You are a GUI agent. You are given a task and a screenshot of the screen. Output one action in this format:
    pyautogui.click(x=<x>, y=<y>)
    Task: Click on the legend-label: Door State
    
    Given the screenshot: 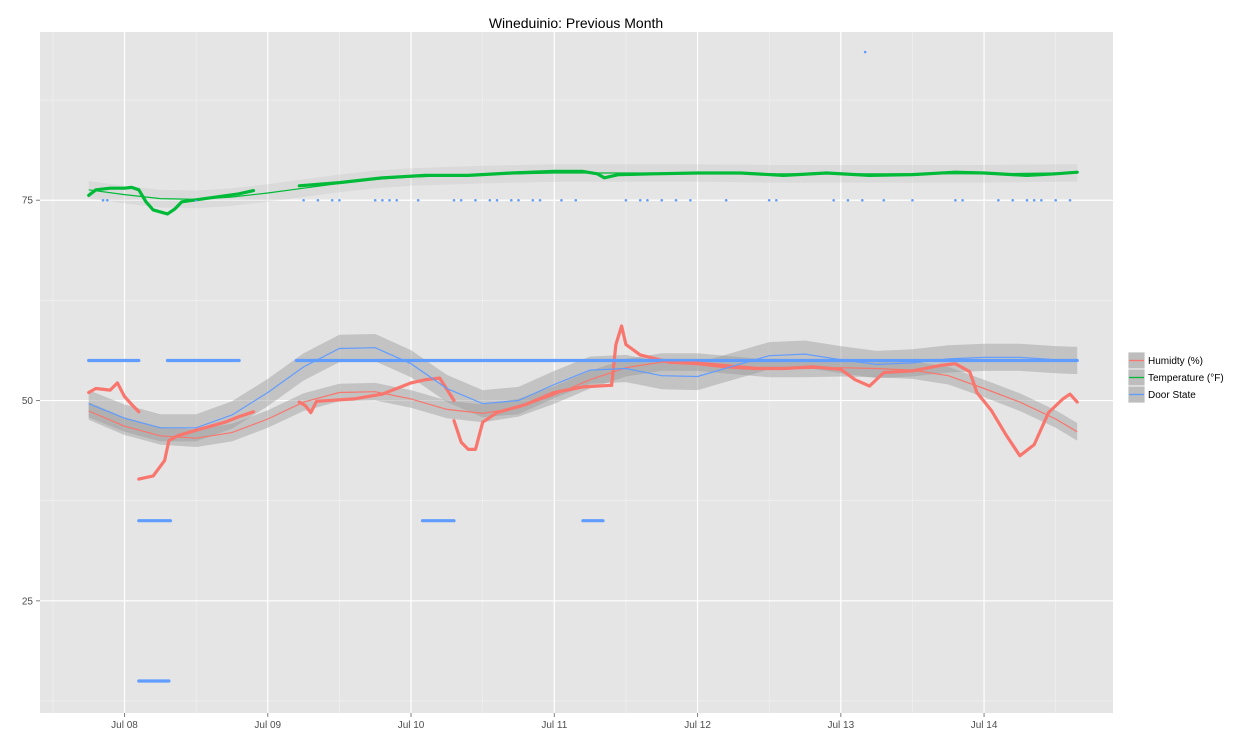 What is the action you would take?
    pyautogui.click(x=1172, y=395)
    